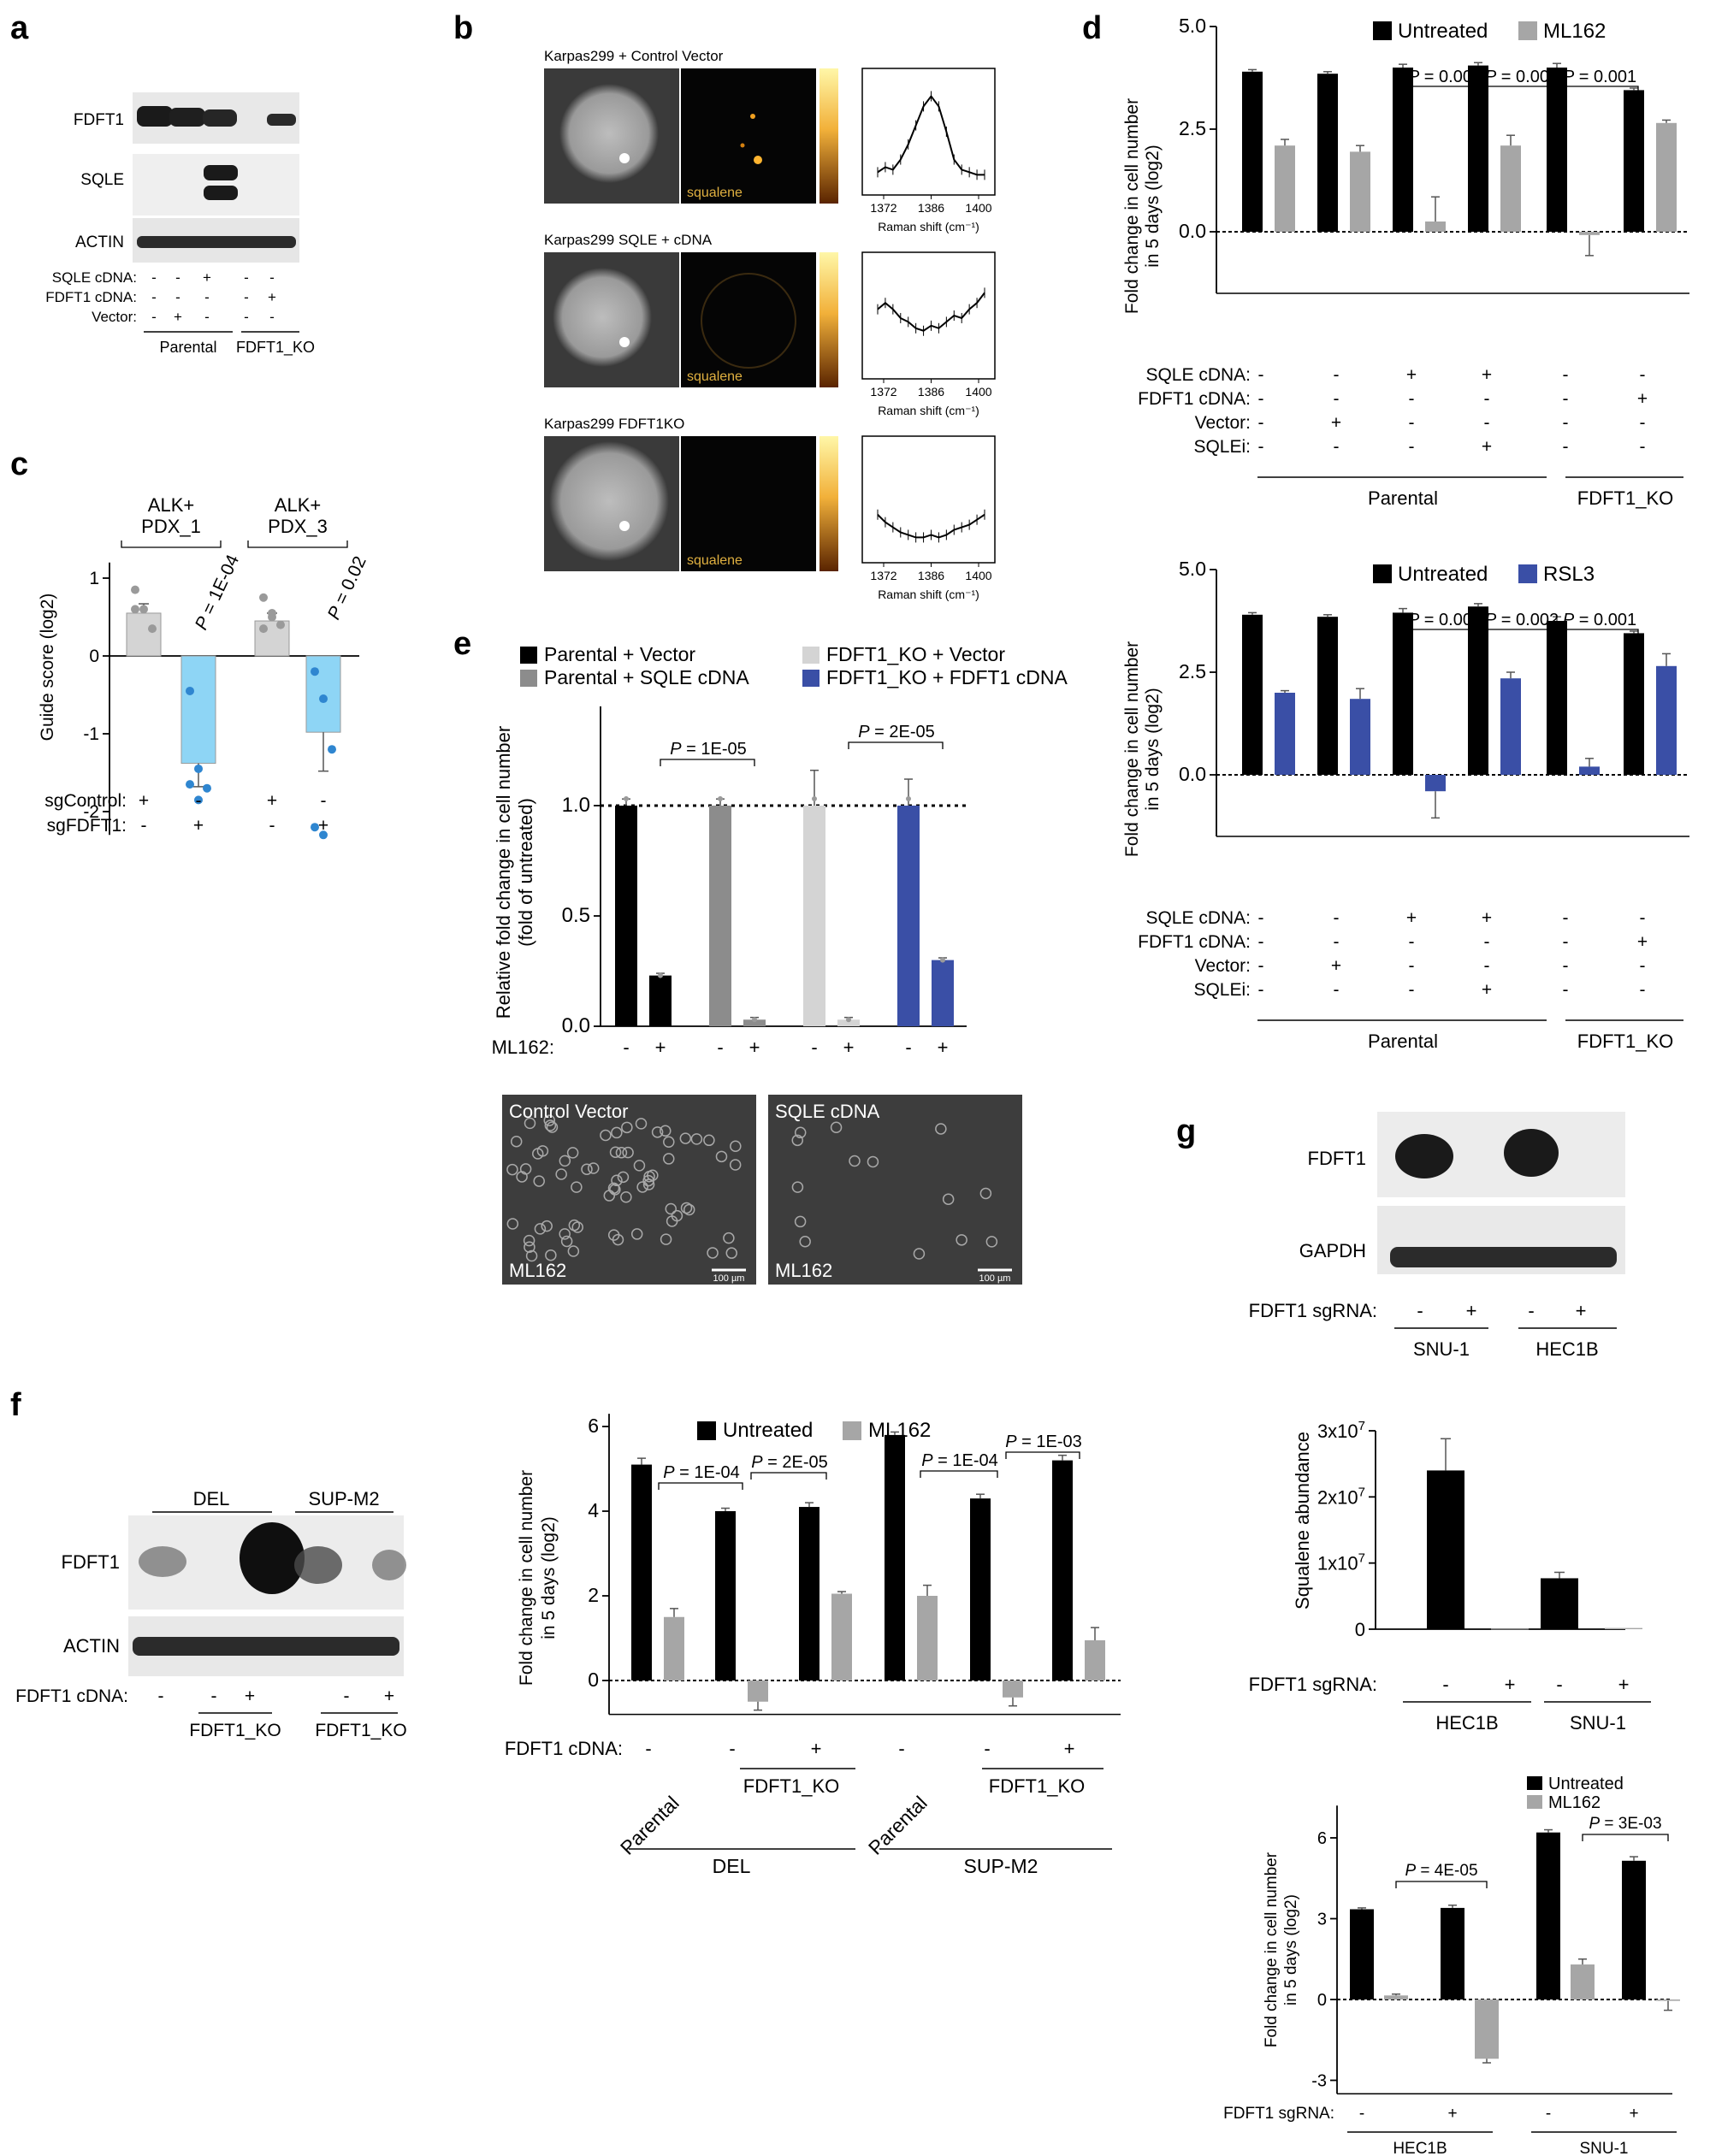 The image size is (1710, 2156). Describe the element at coordinates (576, 805) in the screenshot. I see `e-tick-label: 1.0` at that location.